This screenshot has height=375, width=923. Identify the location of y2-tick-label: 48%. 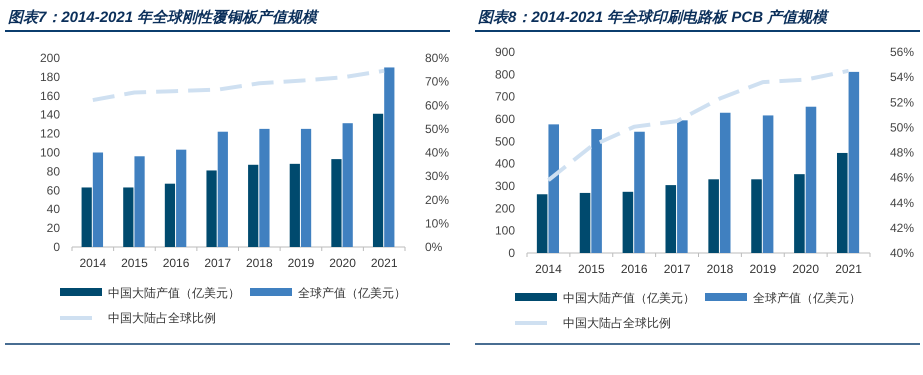
(902, 153).